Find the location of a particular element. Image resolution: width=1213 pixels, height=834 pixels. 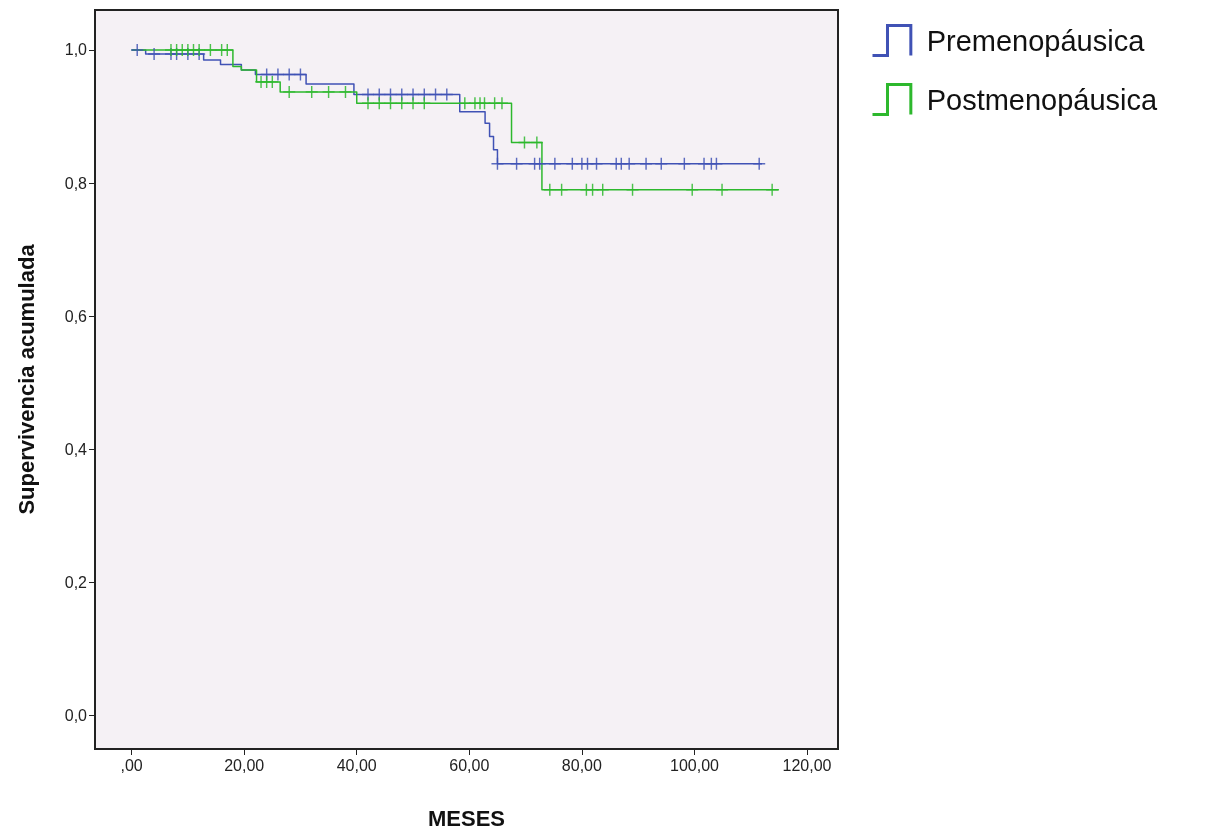

x-tick-label: 20,00 is located at coordinates (244, 765).